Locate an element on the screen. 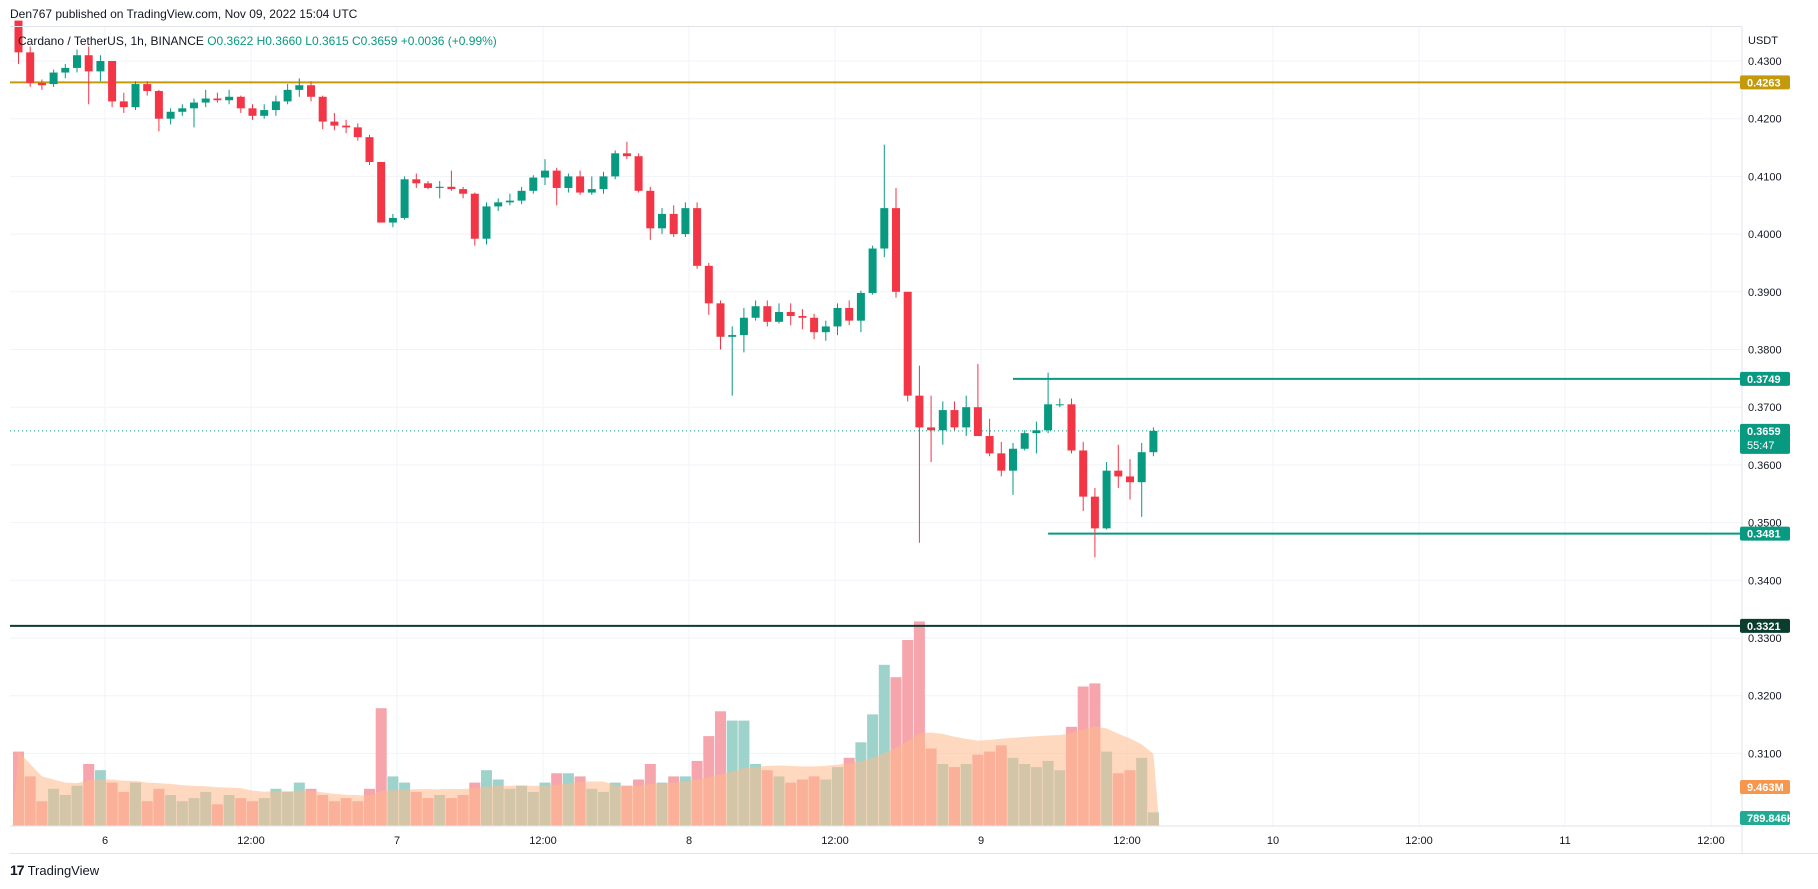 The width and height of the screenshot is (1818, 889). price-tick-label: 0.3700 is located at coordinates (1765, 408).